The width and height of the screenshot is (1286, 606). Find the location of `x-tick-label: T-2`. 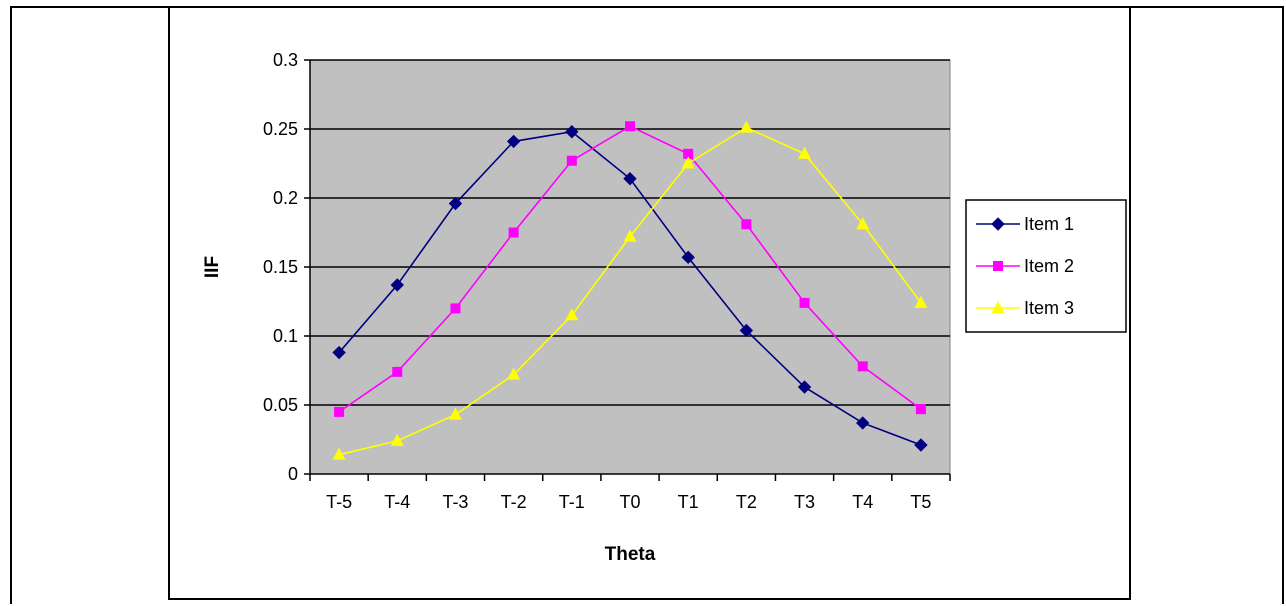

x-tick-label: T-2 is located at coordinates (514, 502).